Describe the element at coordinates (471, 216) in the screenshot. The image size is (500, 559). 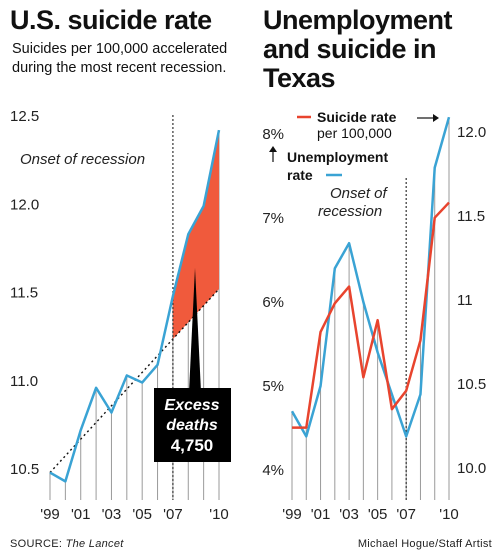
I see `y-tick-label-right: 11.5` at that location.